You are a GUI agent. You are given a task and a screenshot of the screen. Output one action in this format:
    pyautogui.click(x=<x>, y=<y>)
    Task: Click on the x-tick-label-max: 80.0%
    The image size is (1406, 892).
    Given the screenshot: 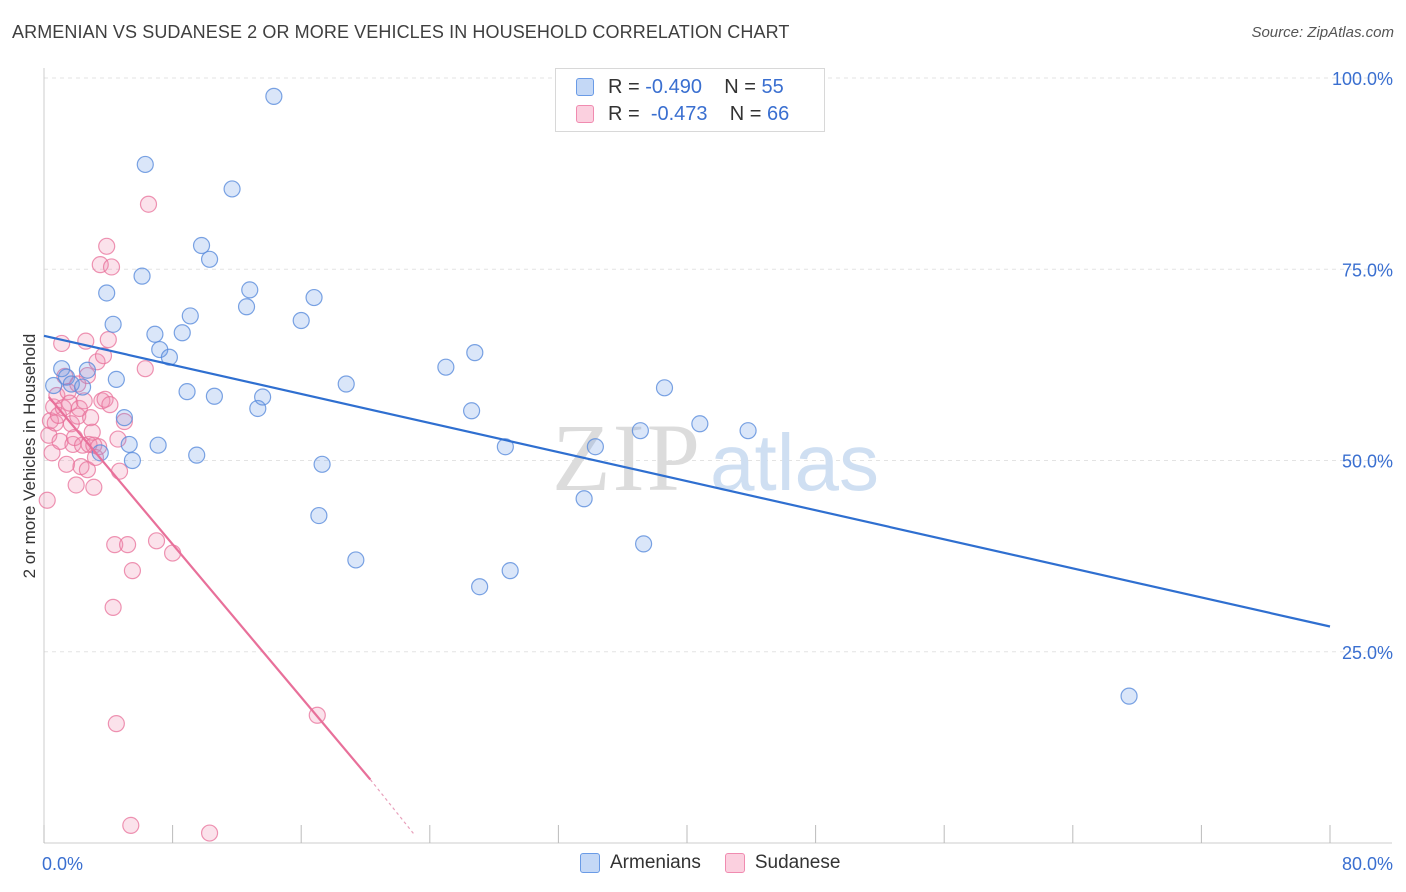 What is the action you would take?
    pyautogui.click(x=1367, y=864)
    